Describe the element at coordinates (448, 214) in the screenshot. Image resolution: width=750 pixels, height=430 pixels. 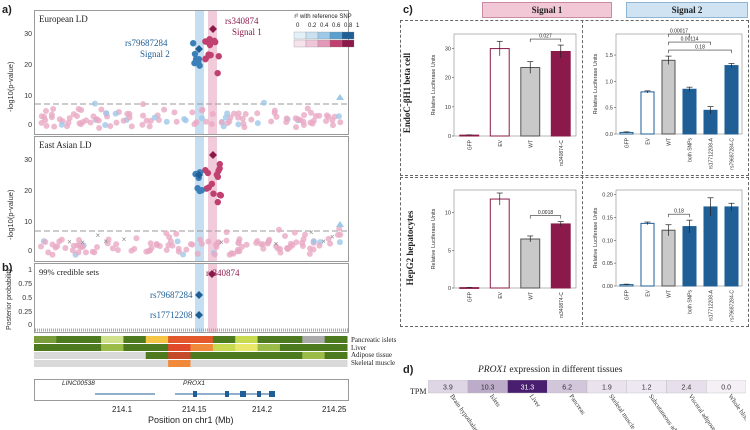
I see `ytick-label: 10` at that location.